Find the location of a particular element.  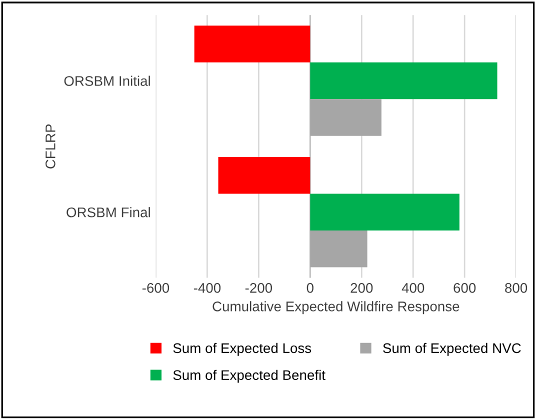

x-tick-label: -200 is located at coordinates (258, 288).